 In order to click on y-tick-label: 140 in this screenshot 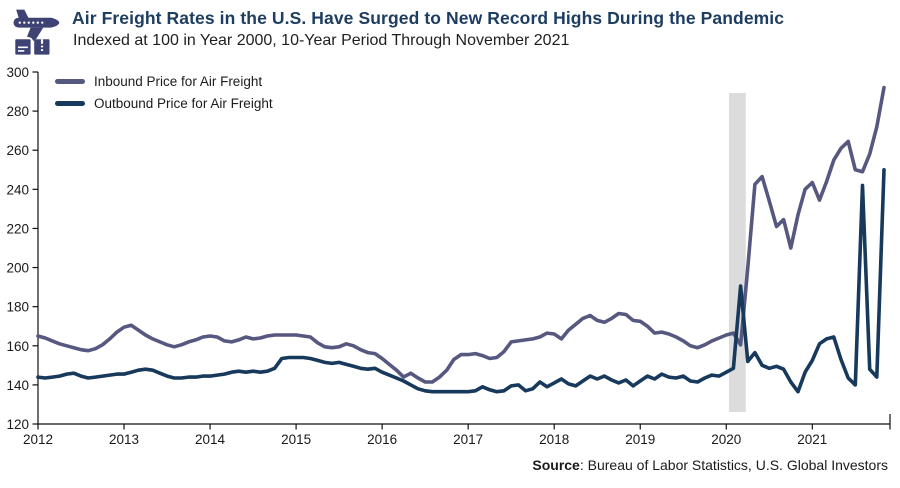, I will do `click(17, 385)`.